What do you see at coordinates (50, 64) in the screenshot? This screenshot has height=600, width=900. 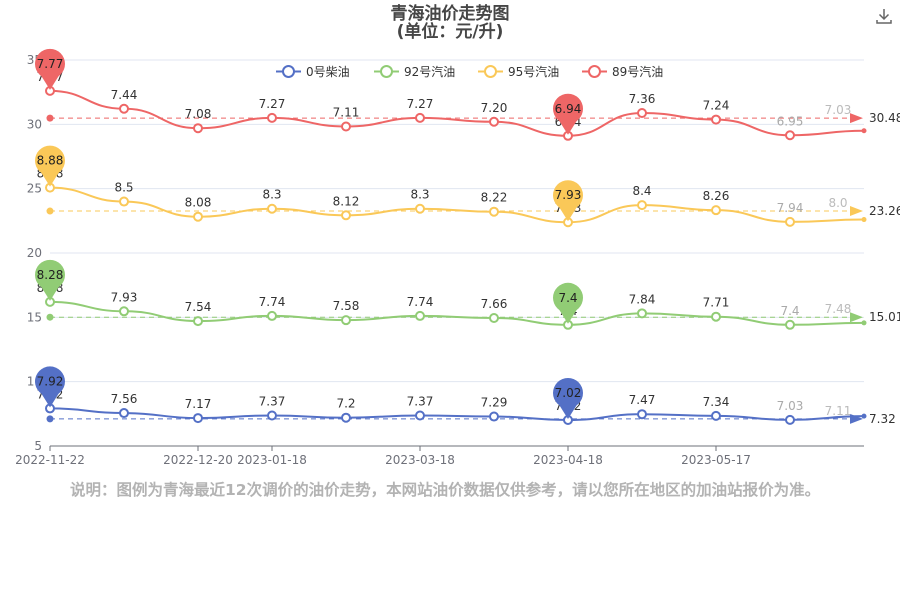 I see `pin-label: 7.77` at bounding box center [50, 64].